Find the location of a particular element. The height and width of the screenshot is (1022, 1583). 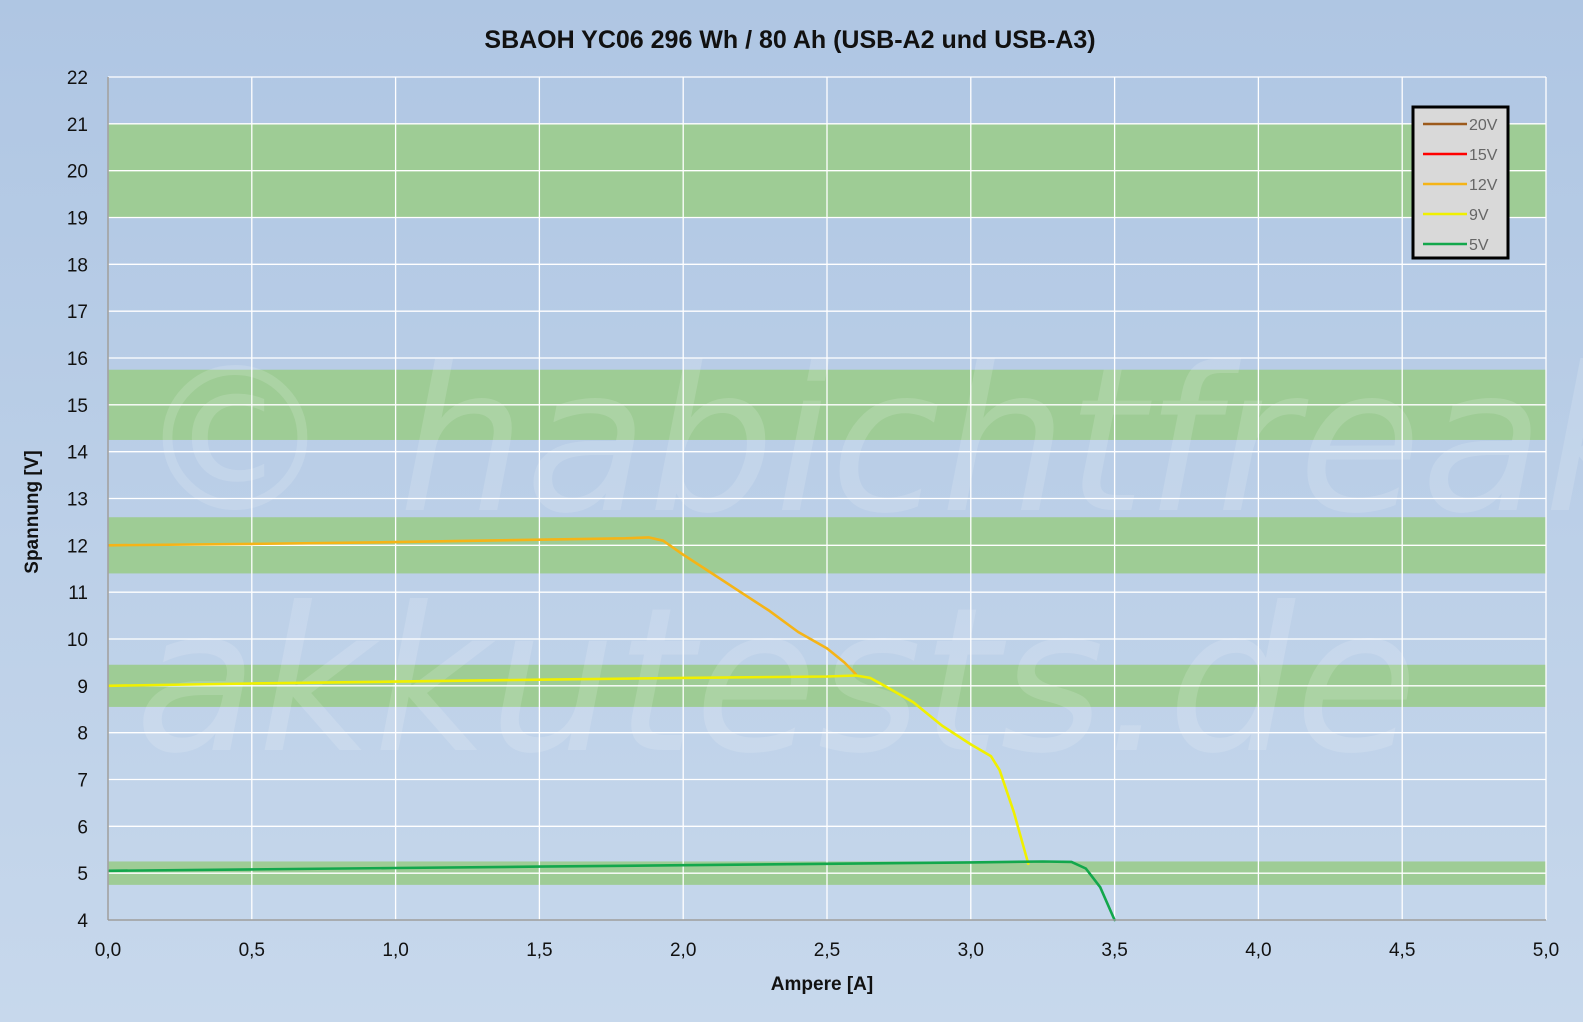

legend-label-15v: 15V is located at coordinates (1483, 155).